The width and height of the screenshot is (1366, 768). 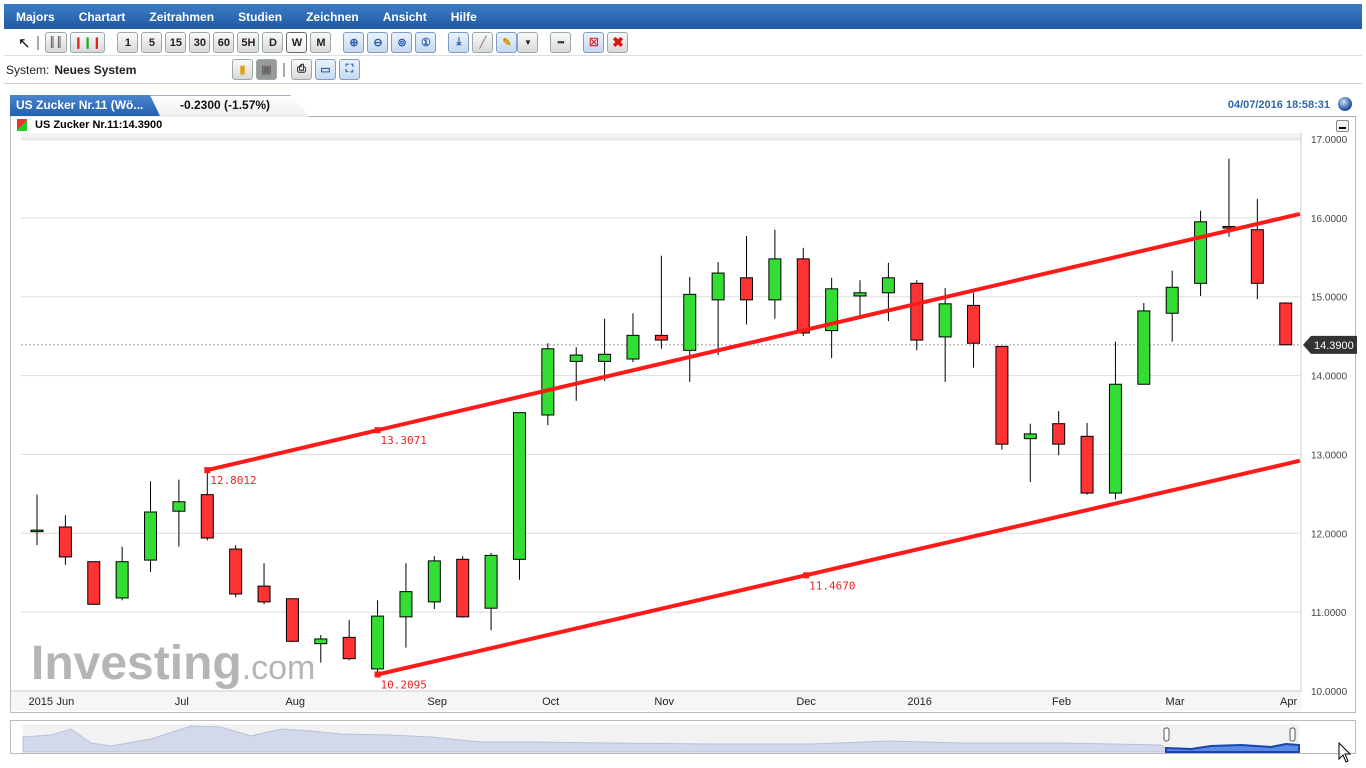 What do you see at coordinates (426, 42) in the screenshot?
I see `zoom-reset-icon: ①` at bounding box center [426, 42].